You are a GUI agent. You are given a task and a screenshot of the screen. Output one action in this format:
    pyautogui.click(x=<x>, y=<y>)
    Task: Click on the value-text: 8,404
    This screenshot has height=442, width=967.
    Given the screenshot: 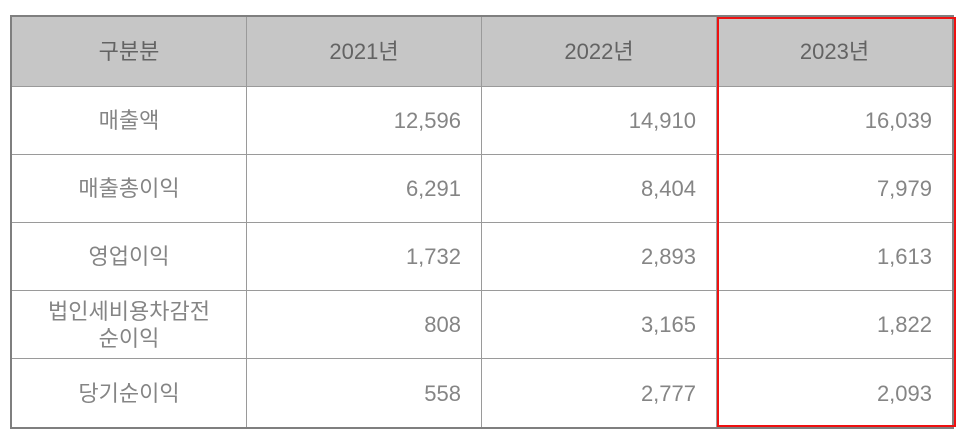 What is the action you would take?
    pyautogui.click(x=668, y=188)
    